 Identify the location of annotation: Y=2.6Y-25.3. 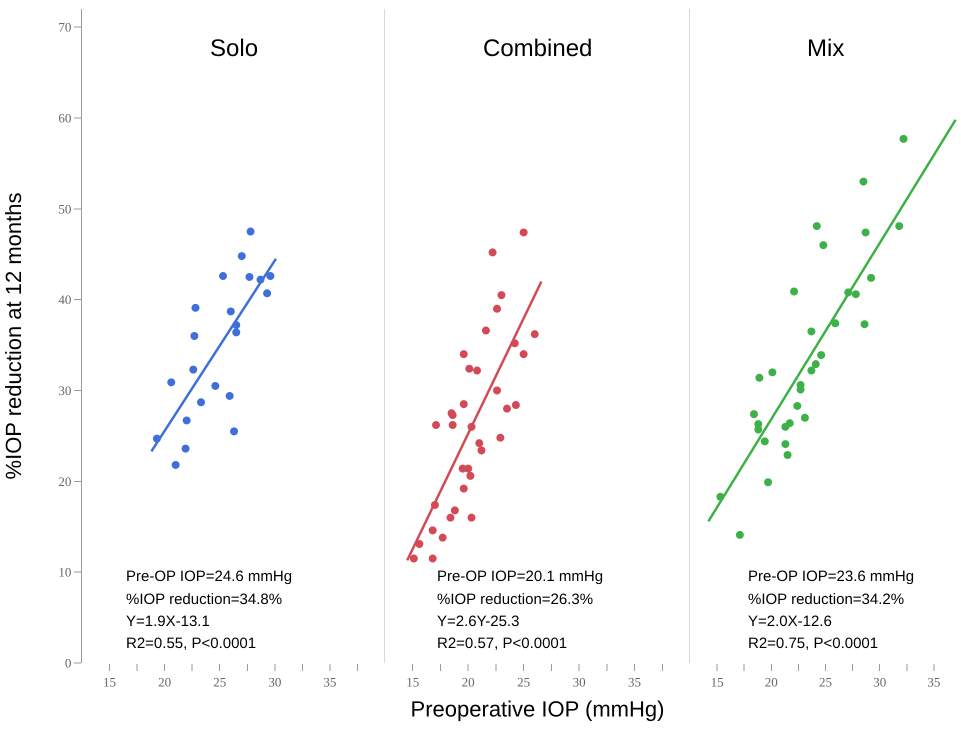
(478, 621).